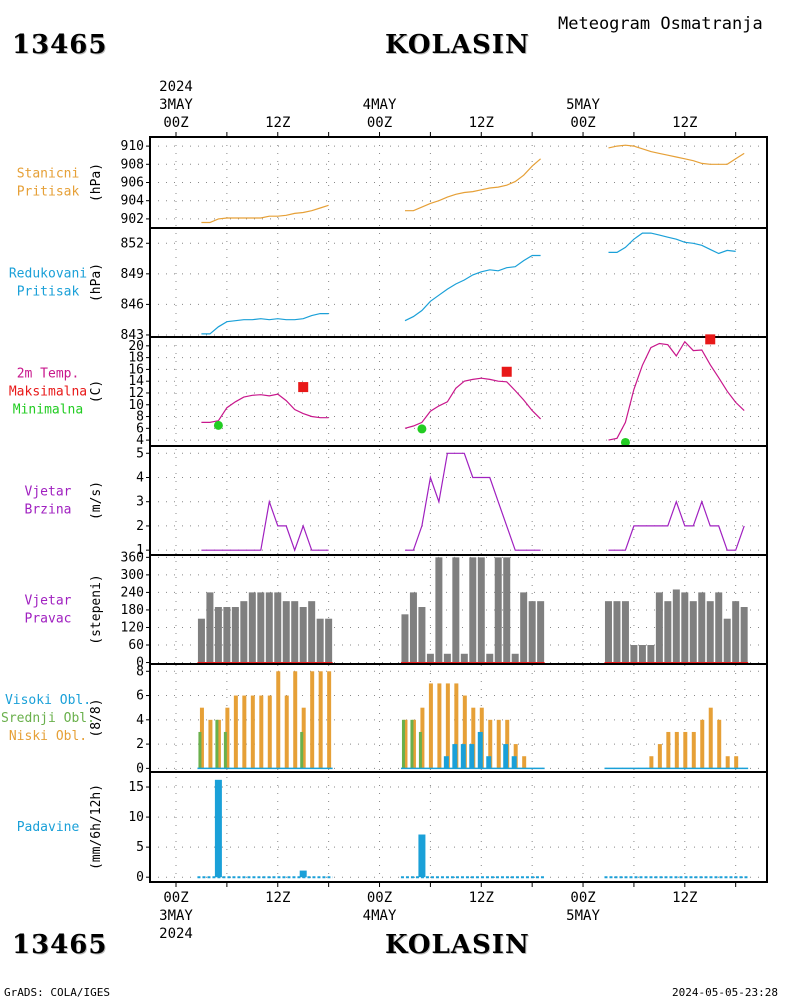  What do you see at coordinates (96, 827) in the screenshot?
I see `y-axis-label: (mm/6h/12h)` at bounding box center [96, 827].